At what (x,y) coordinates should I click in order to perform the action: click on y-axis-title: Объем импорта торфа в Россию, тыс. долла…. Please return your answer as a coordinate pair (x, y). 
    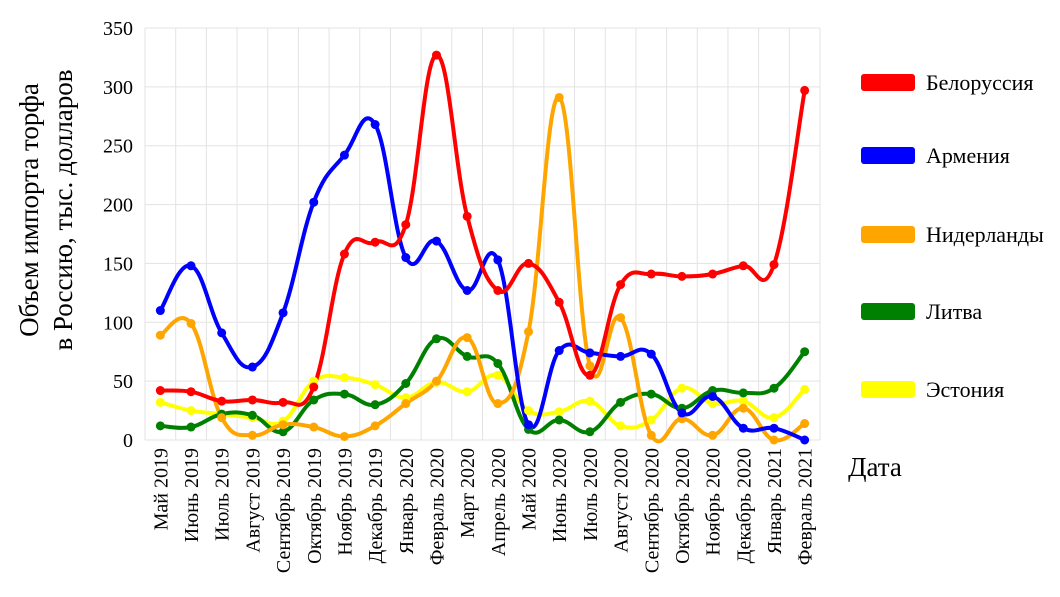
    Looking at the image, I should click on (46, 209).